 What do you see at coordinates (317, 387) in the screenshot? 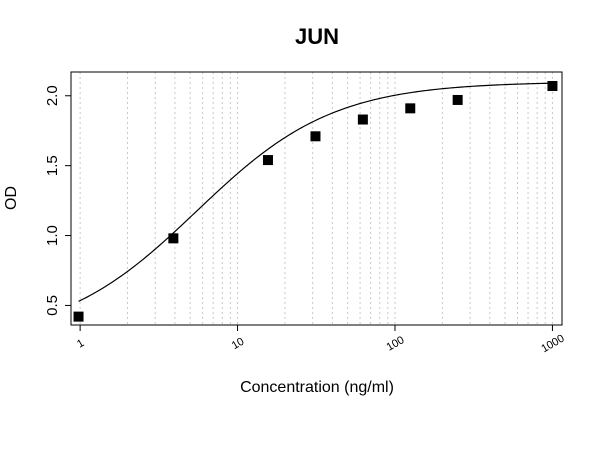
I see `x-axis-label: Concentration (ng/ml)` at bounding box center [317, 387].